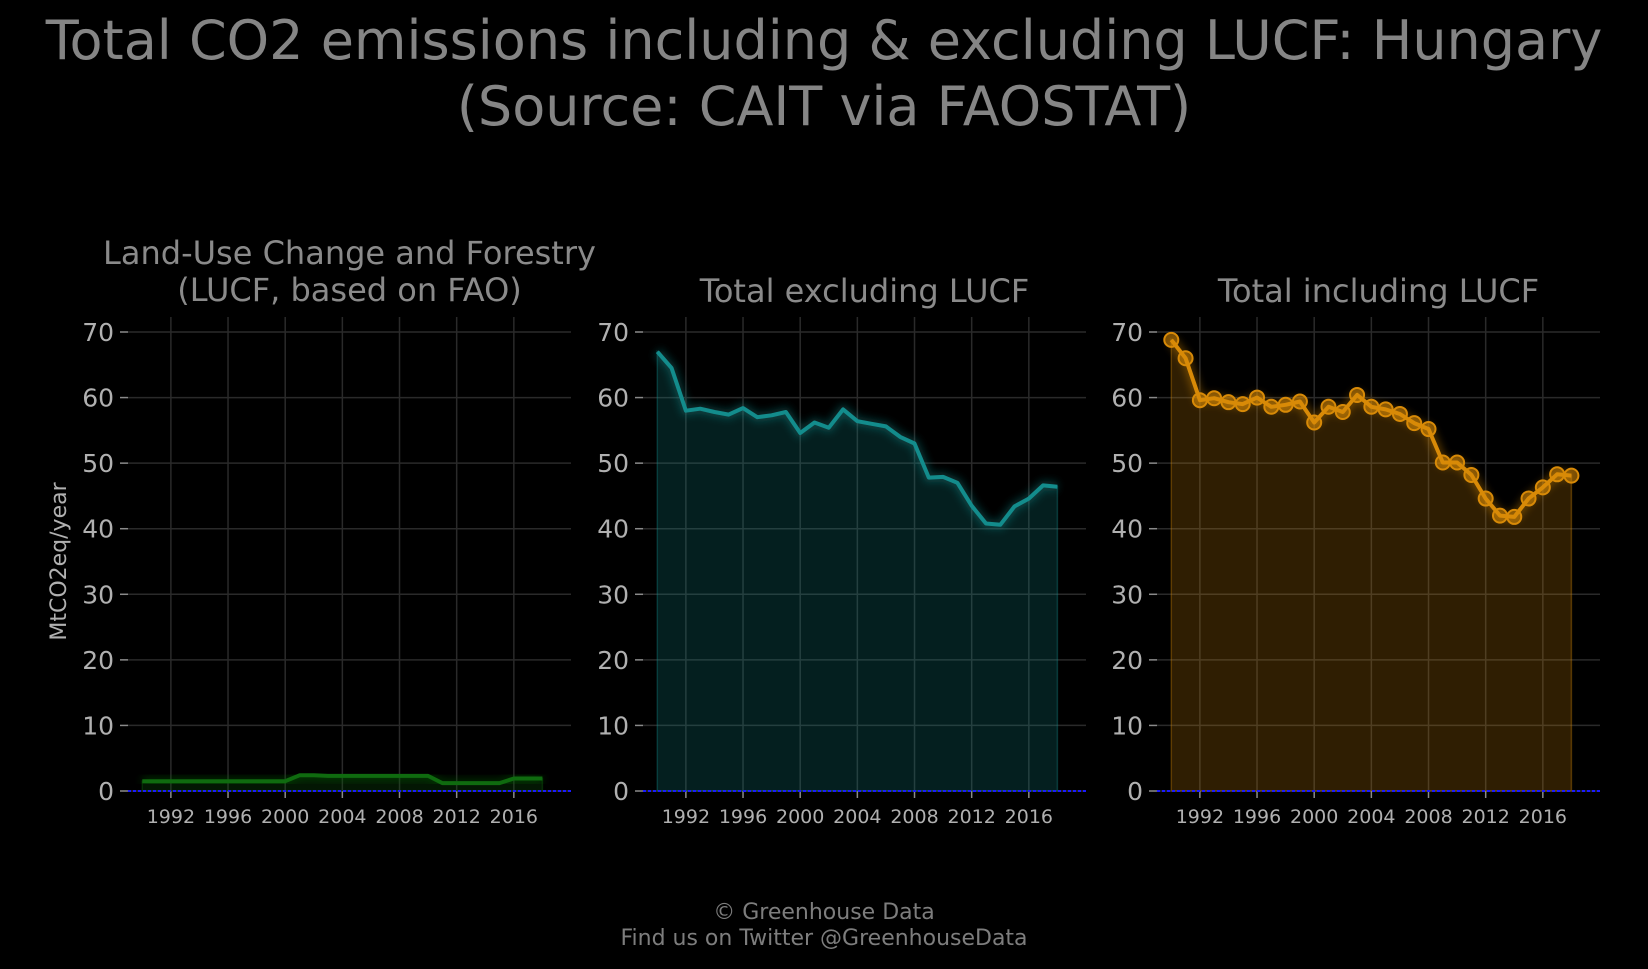 This screenshot has height=969, width=1648. I want to click on panel-title: Land-Use Change and Forestry, so click(349, 253).